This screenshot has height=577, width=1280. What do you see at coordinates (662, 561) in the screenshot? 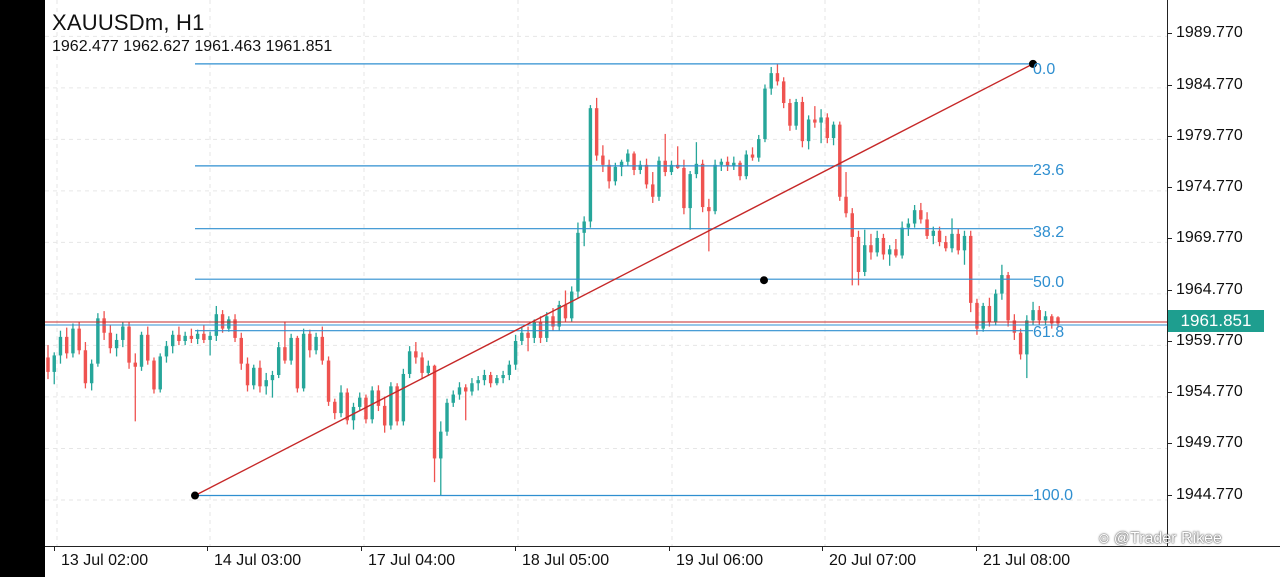
I see `time-axis` at bounding box center [662, 561].